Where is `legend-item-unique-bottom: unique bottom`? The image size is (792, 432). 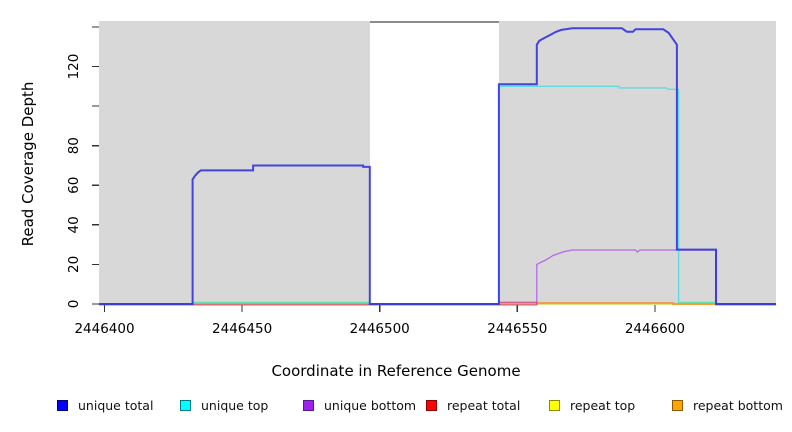 legend-item-unique-bottom: unique bottom is located at coordinates (364, 405).